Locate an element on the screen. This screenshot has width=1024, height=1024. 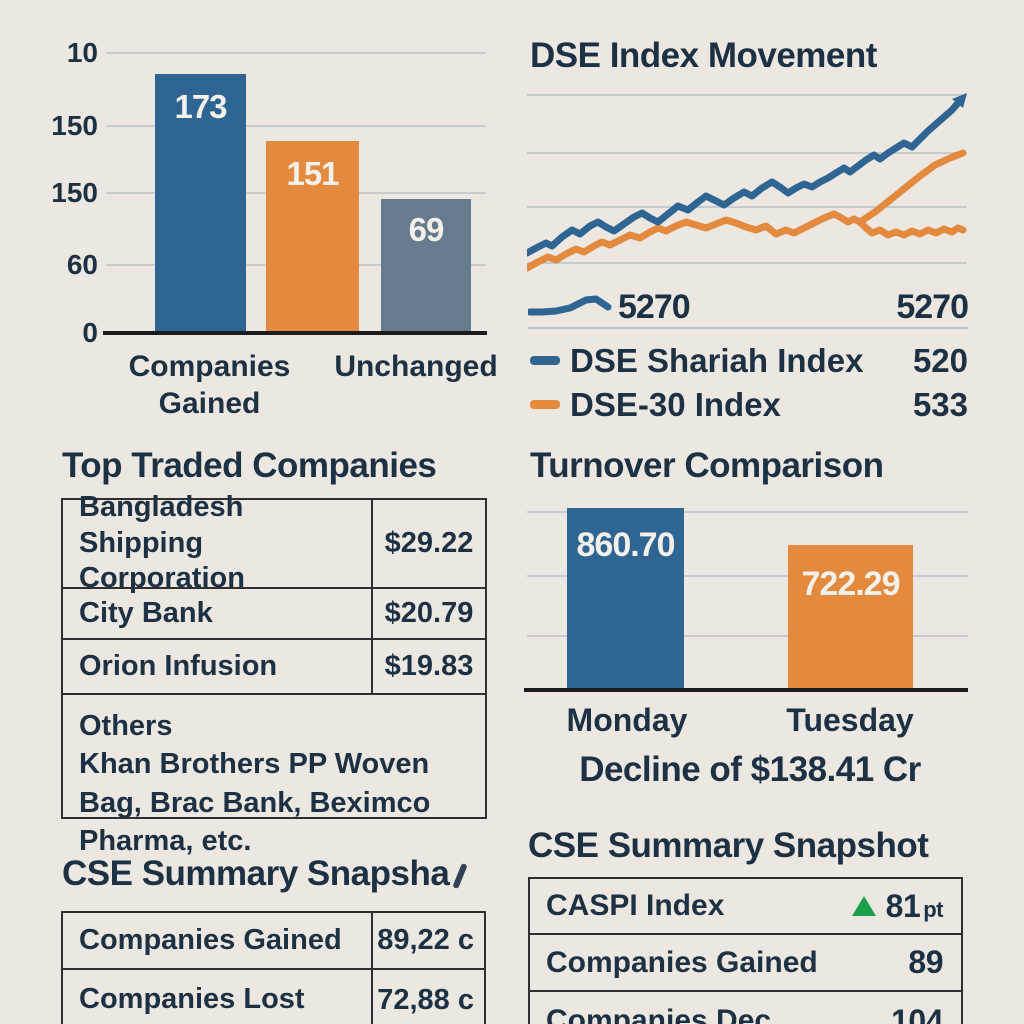
index-sparkline is located at coordinates (570, 305).